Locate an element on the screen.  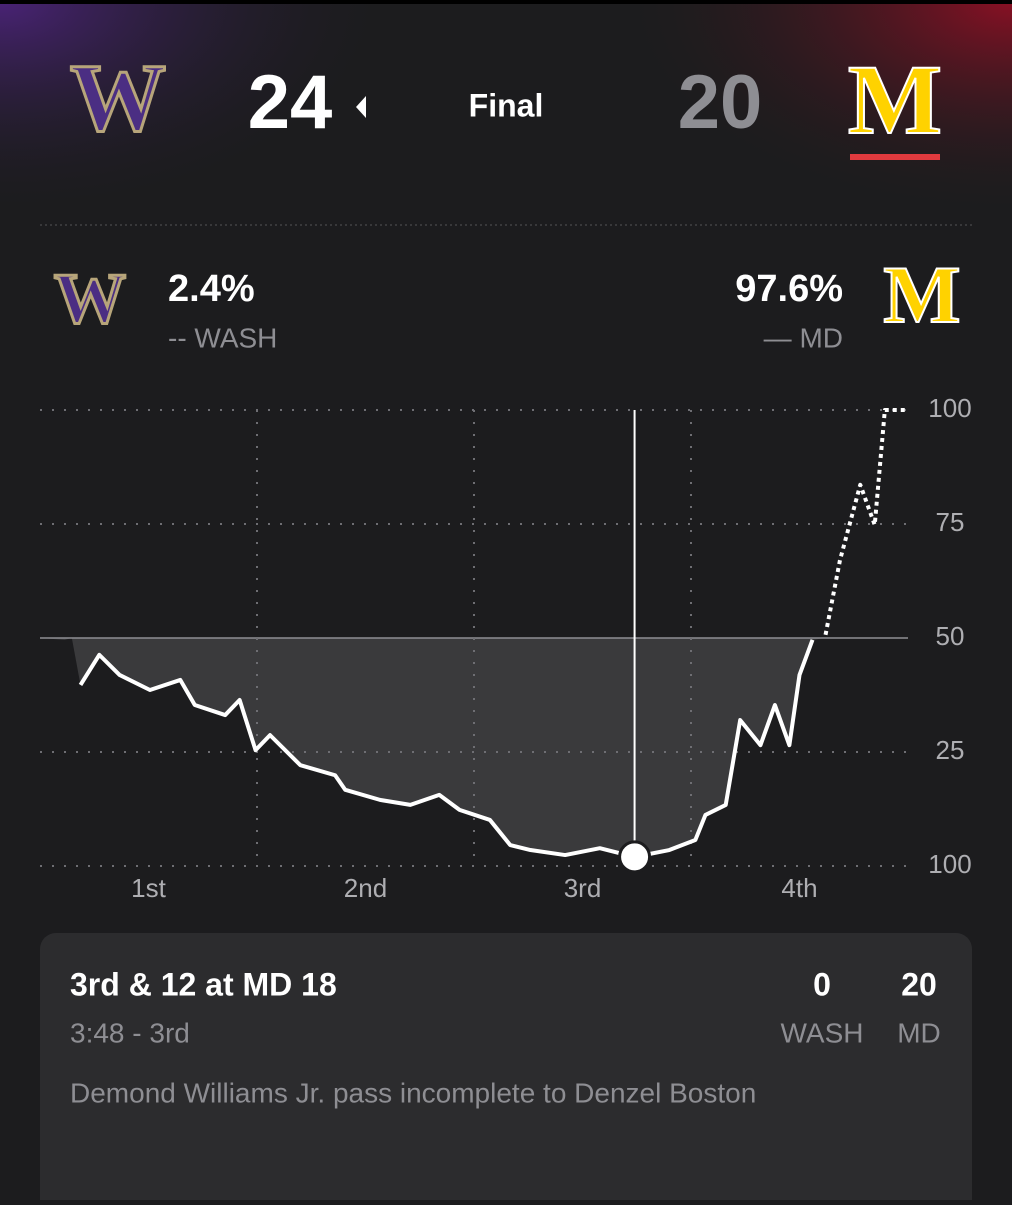
selected-point is located at coordinates (635, 857).